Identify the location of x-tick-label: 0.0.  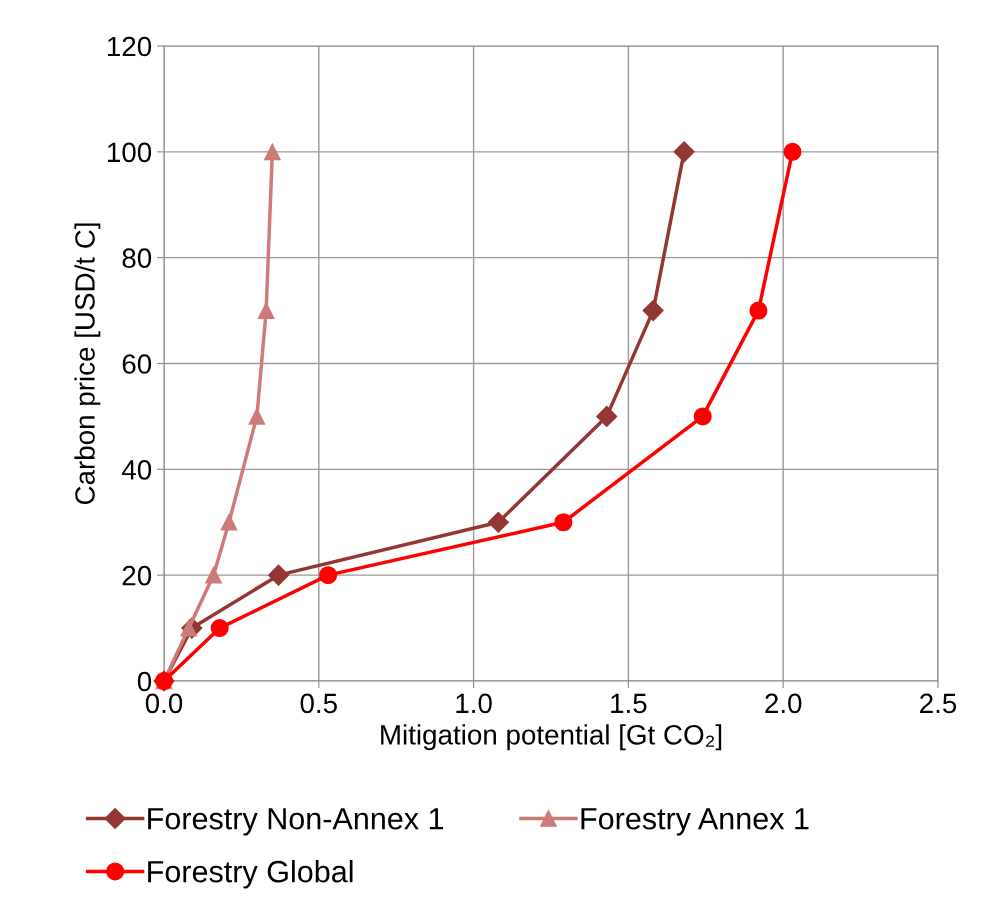
(164, 703).